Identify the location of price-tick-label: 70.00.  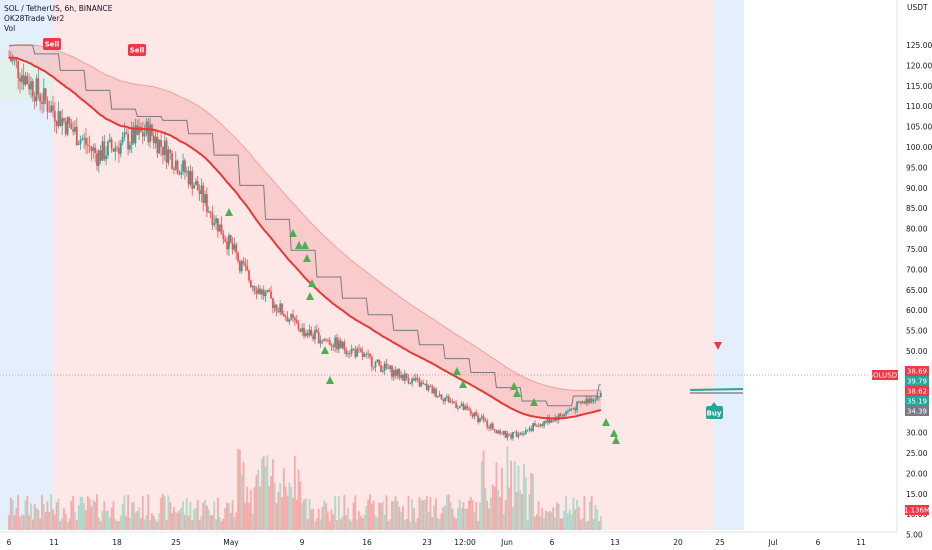
(917, 269).